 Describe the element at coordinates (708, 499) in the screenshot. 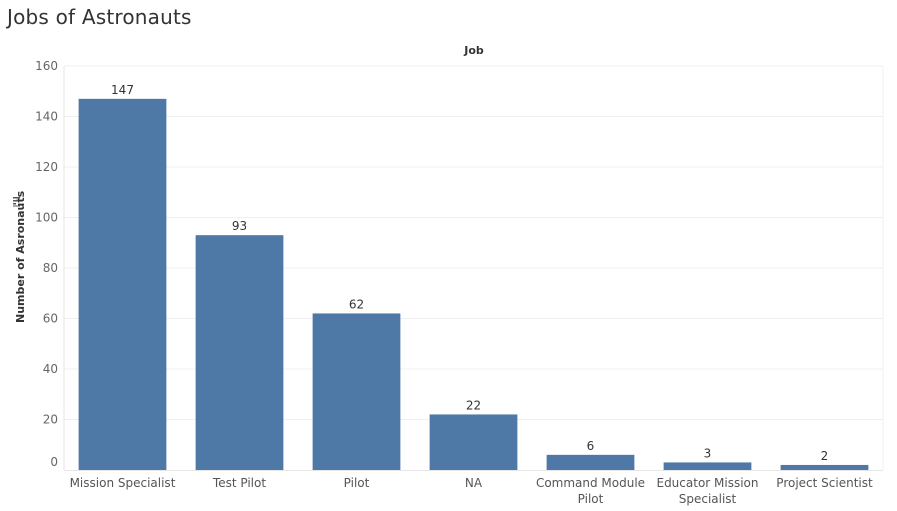

I see `x-tick-label: Specialist` at that location.